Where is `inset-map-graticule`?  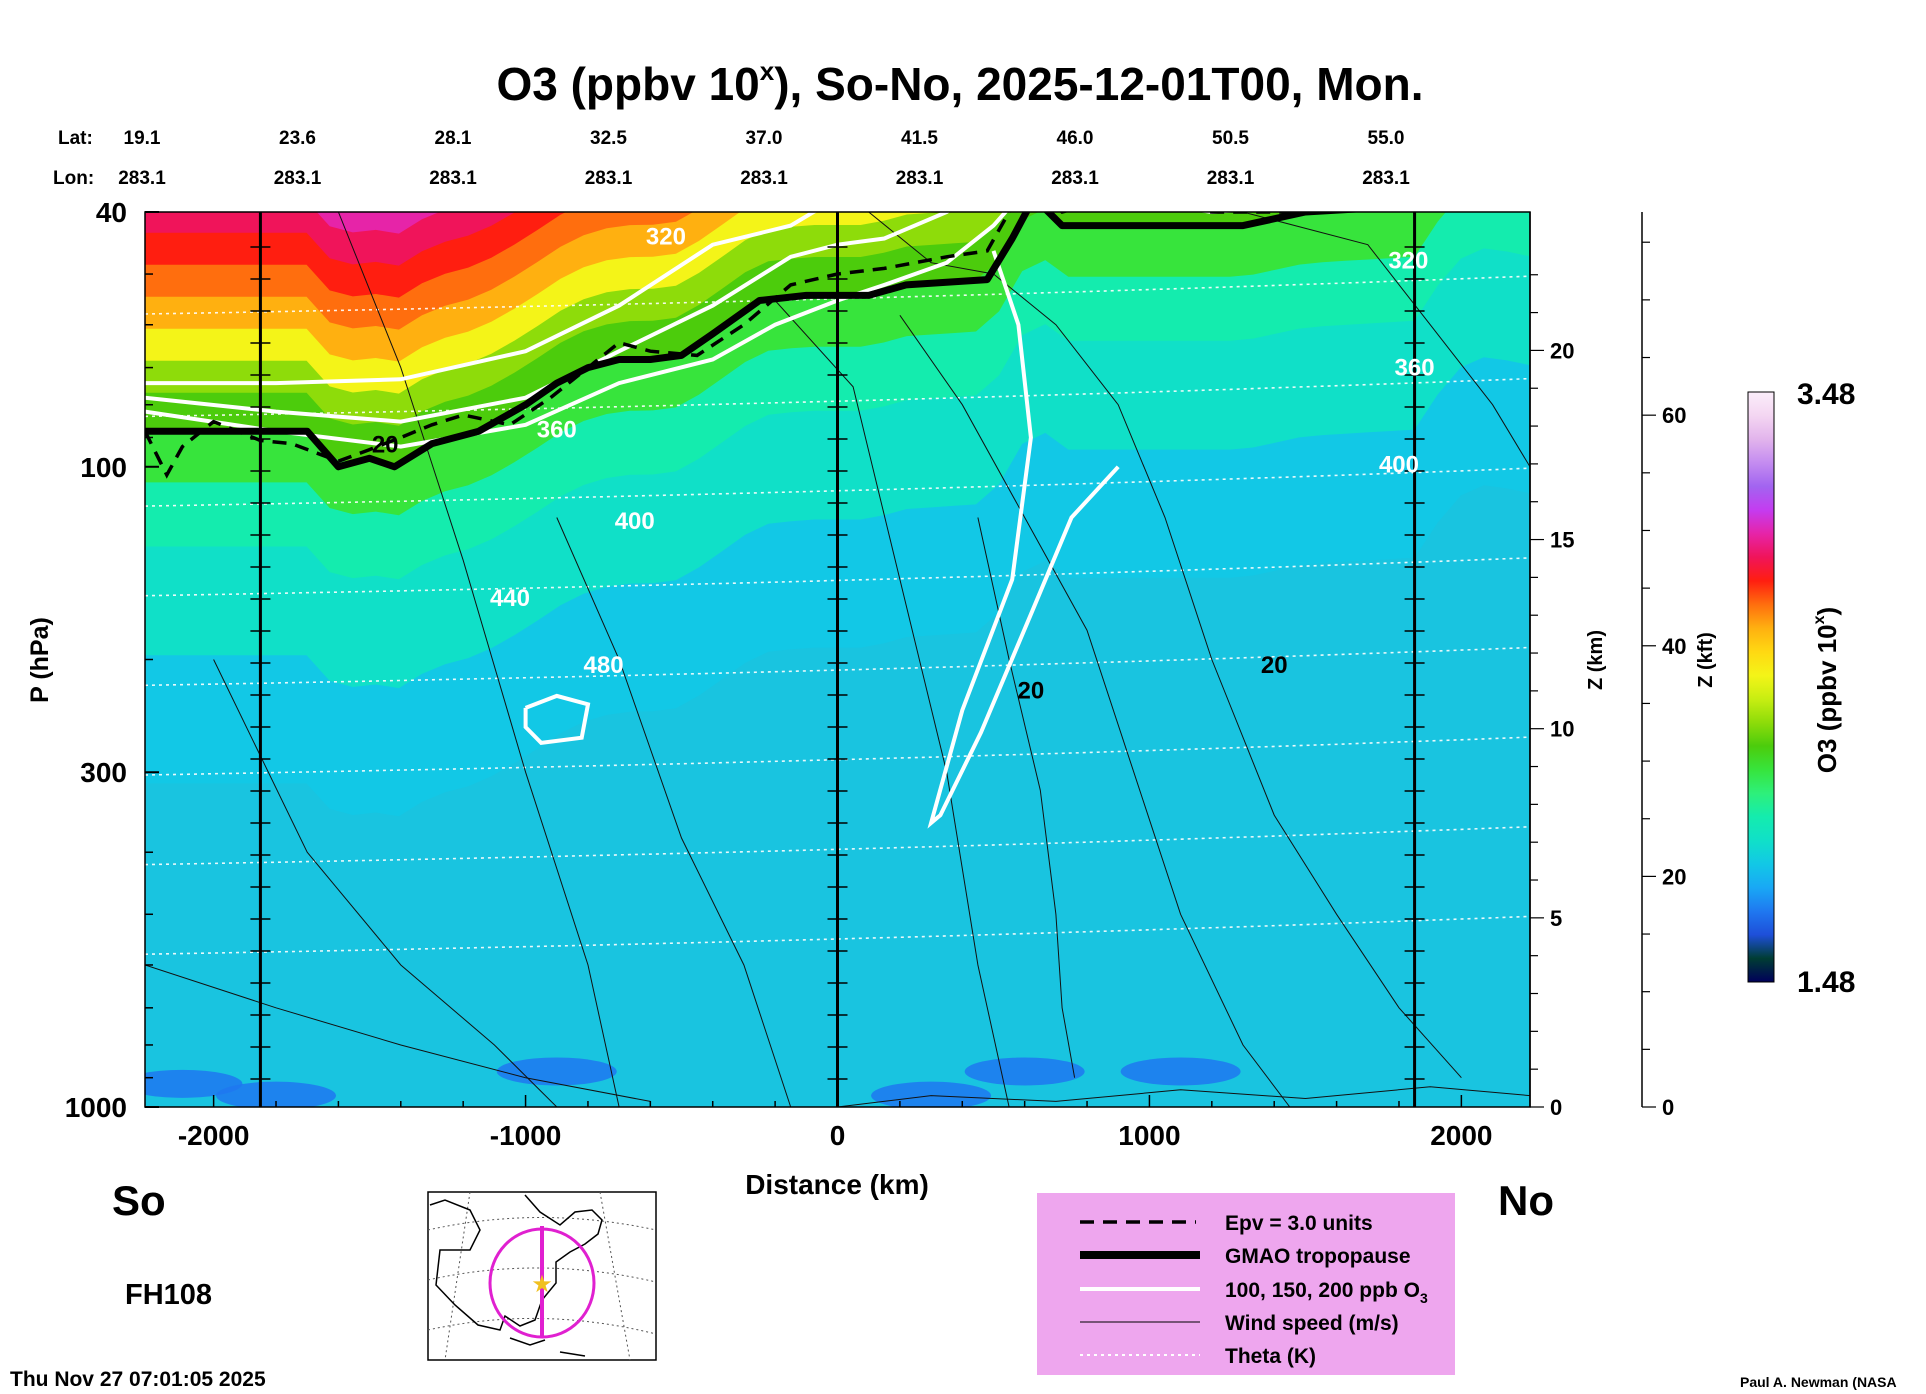
inset-map-graticule is located at coordinates (542, 1276).